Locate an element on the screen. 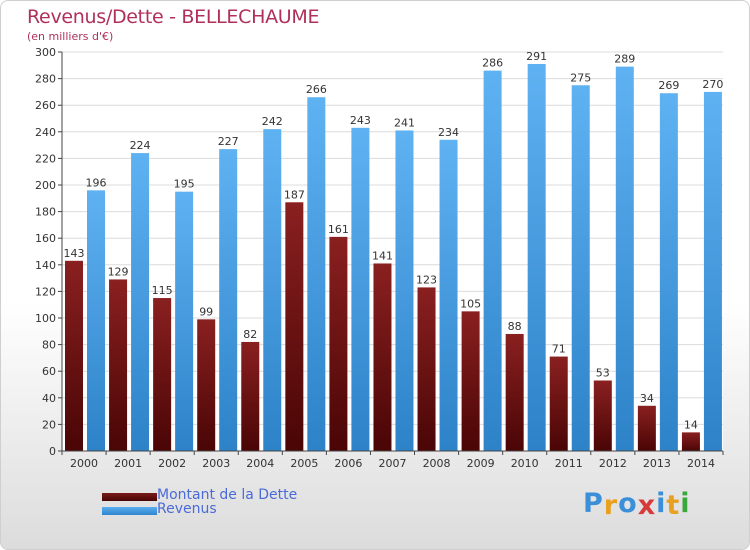  chart-subtitle: (en milliers d'€) is located at coordinates (70, 36).